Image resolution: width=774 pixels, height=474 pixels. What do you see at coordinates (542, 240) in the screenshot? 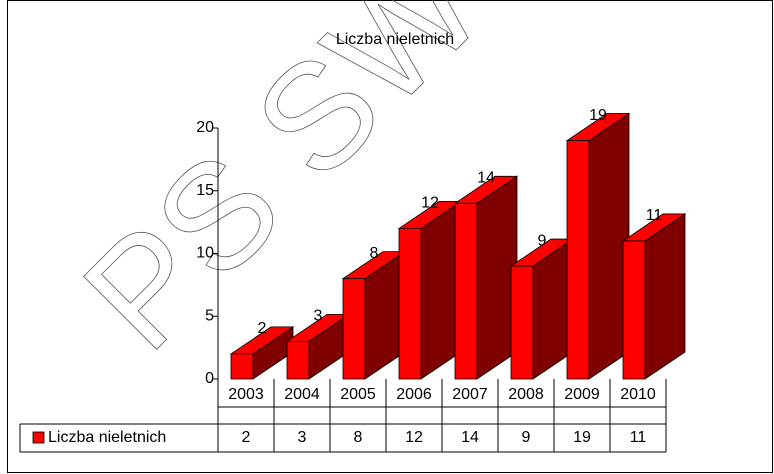
I see `data-label: 9` at bounding box center [542, 240].